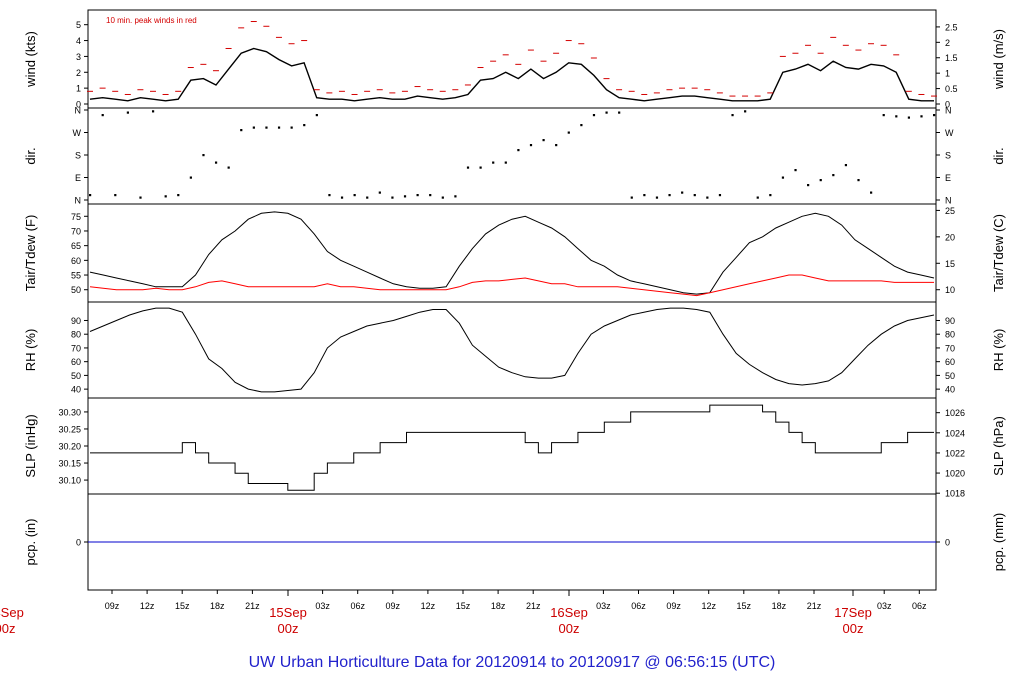 The width and height of the screenshot is (1024, 700). I want to click on right-tick-label: 1022, so click(955, 453).